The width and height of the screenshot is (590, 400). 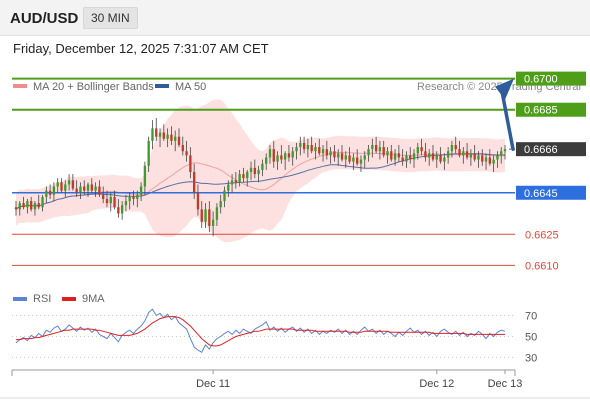 What do you see at coordinates (213, 384) in the screenshot?
I see `x-tick-label: Dec 11` at bounding box center [213, 384].